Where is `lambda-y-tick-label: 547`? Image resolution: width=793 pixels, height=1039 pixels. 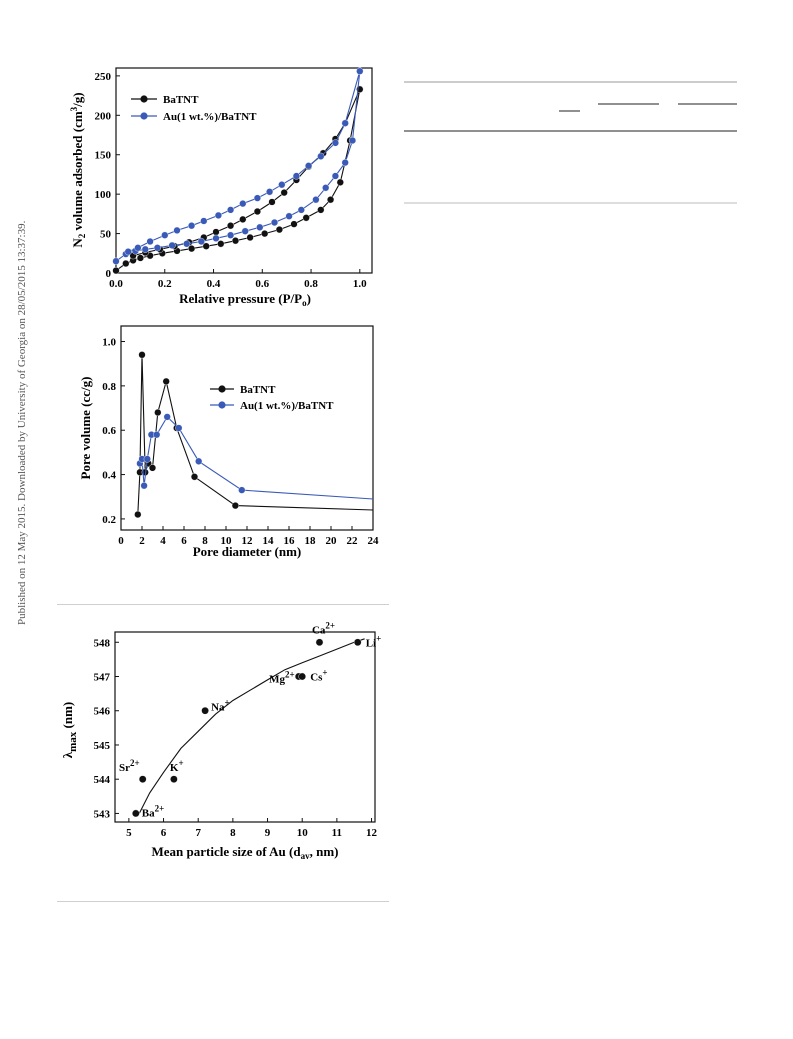 lambda-y-tick-label: 547 is located at coordinates (102, 678).